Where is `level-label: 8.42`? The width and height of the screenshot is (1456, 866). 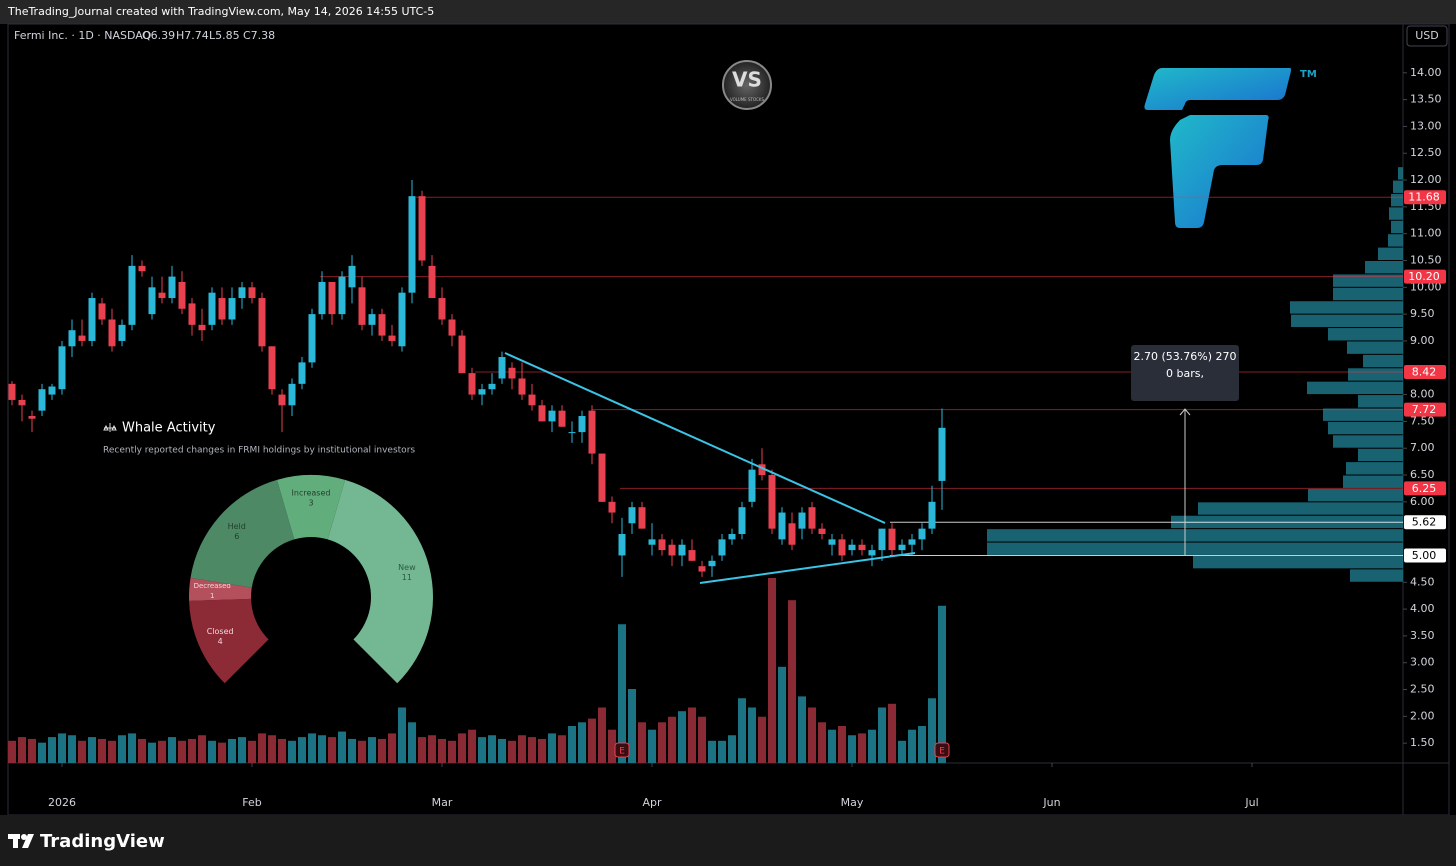
level-label: 8.42 is located at coordinates (1424, 372).